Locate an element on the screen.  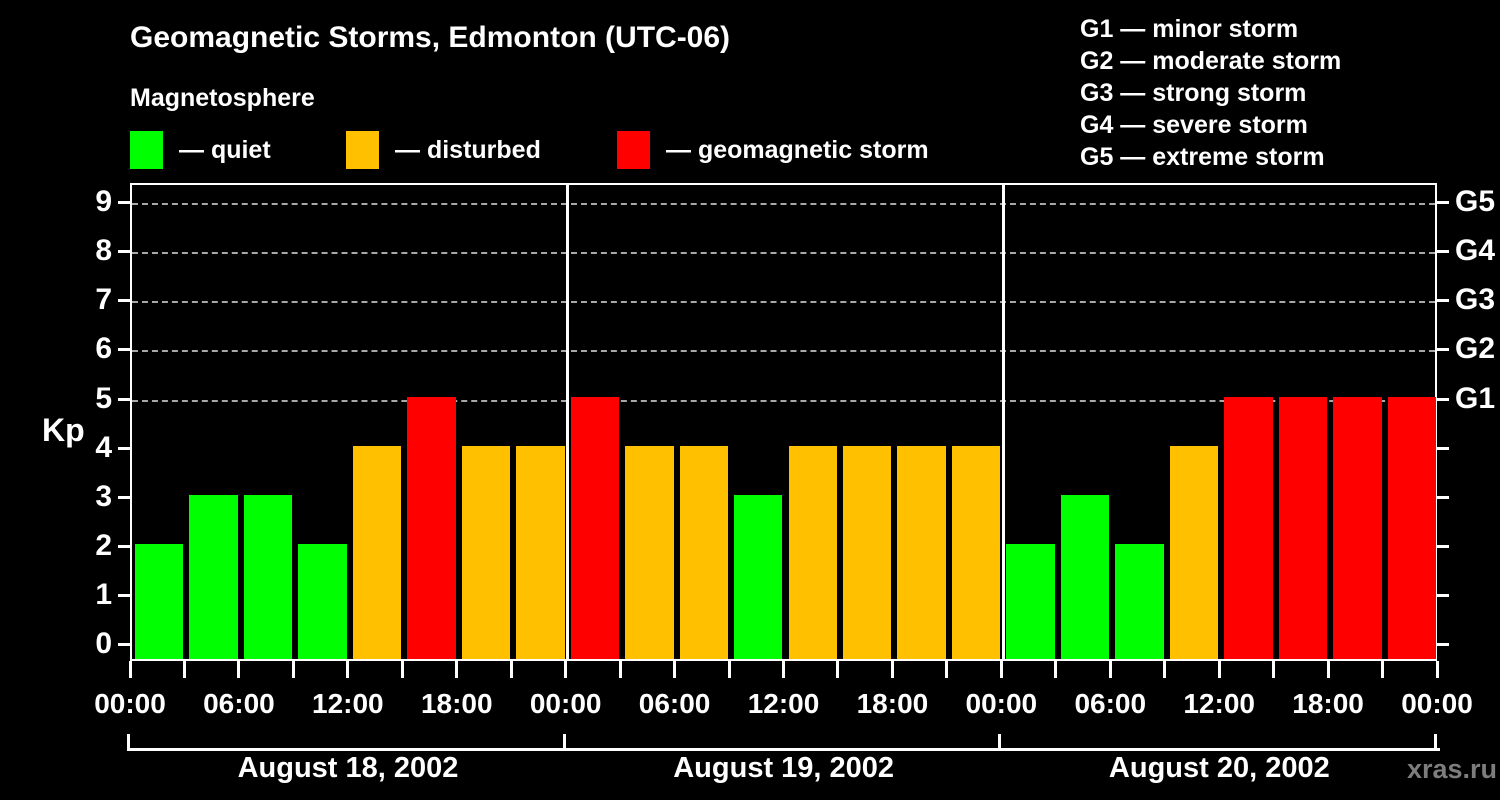
chart-title: Geomagnetic Storms, Edmonton (UTC-06) is located at coordinates (430, 37).